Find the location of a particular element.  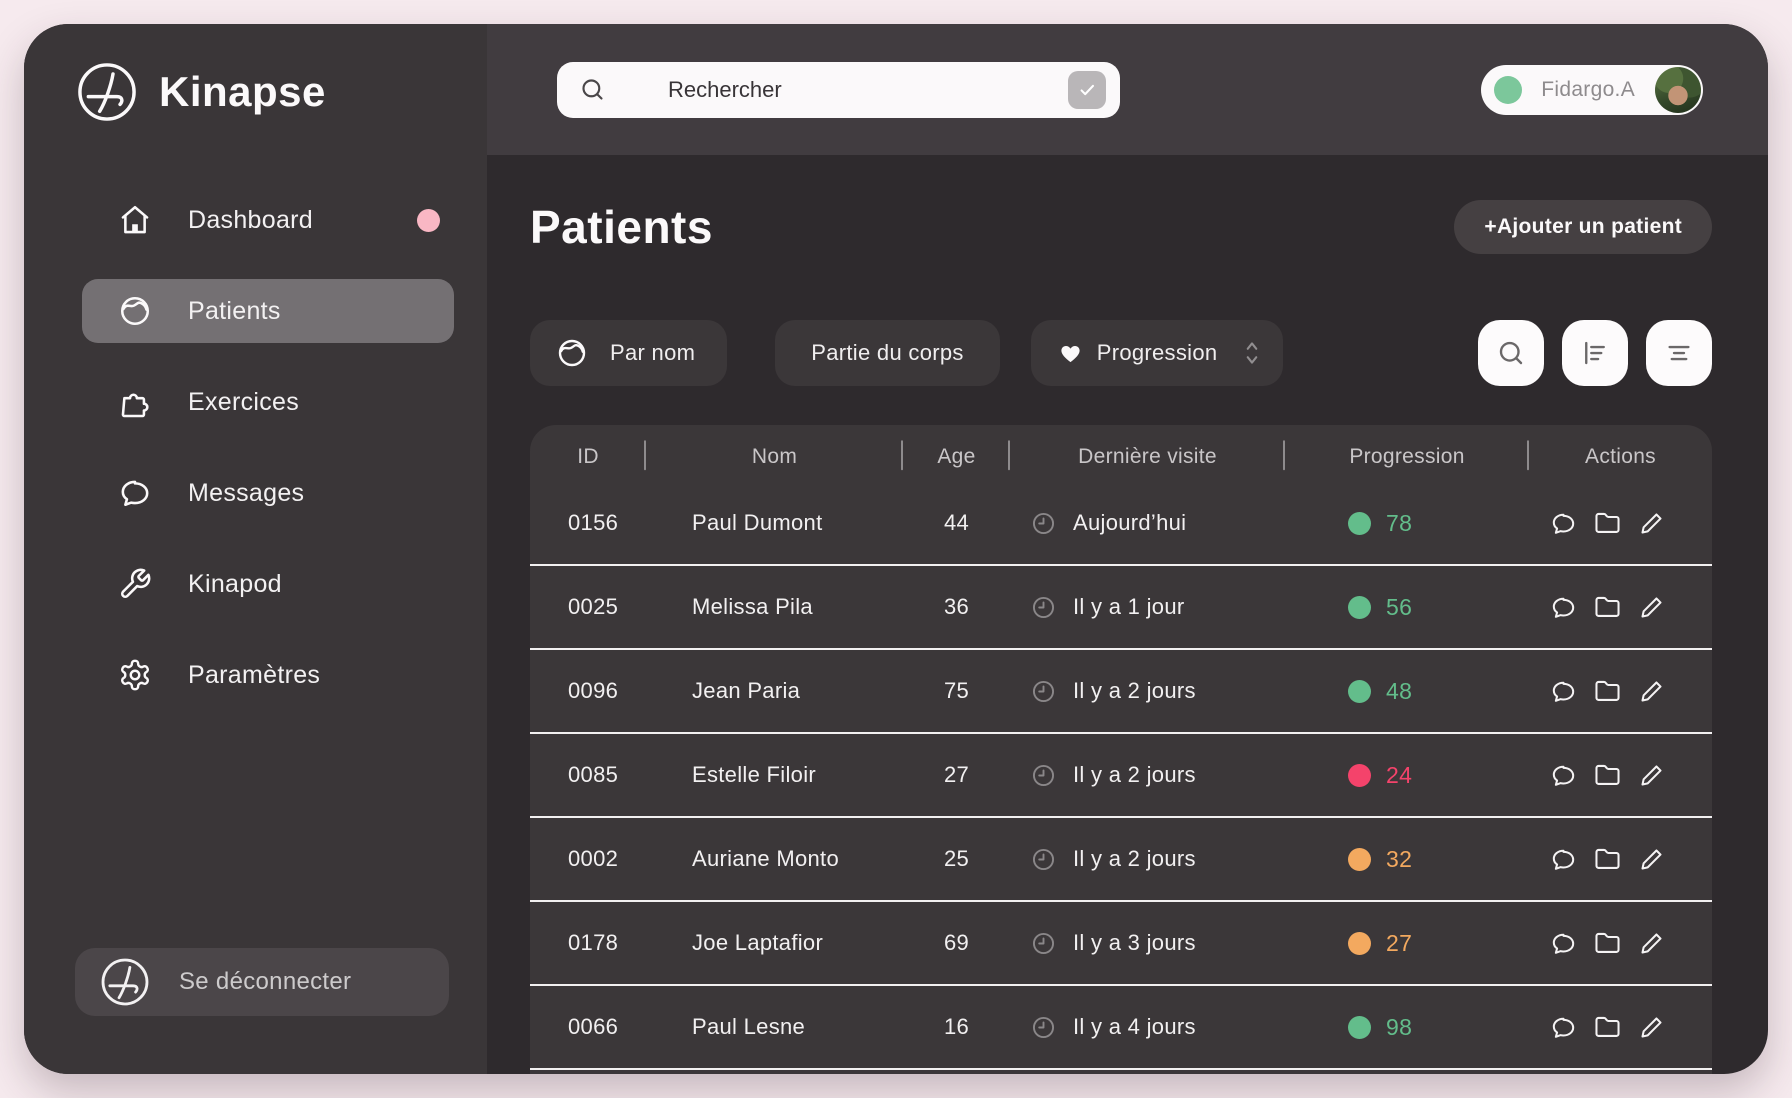

last-visit-text: Aujourd’hui is located at coordinates (1130, 522).